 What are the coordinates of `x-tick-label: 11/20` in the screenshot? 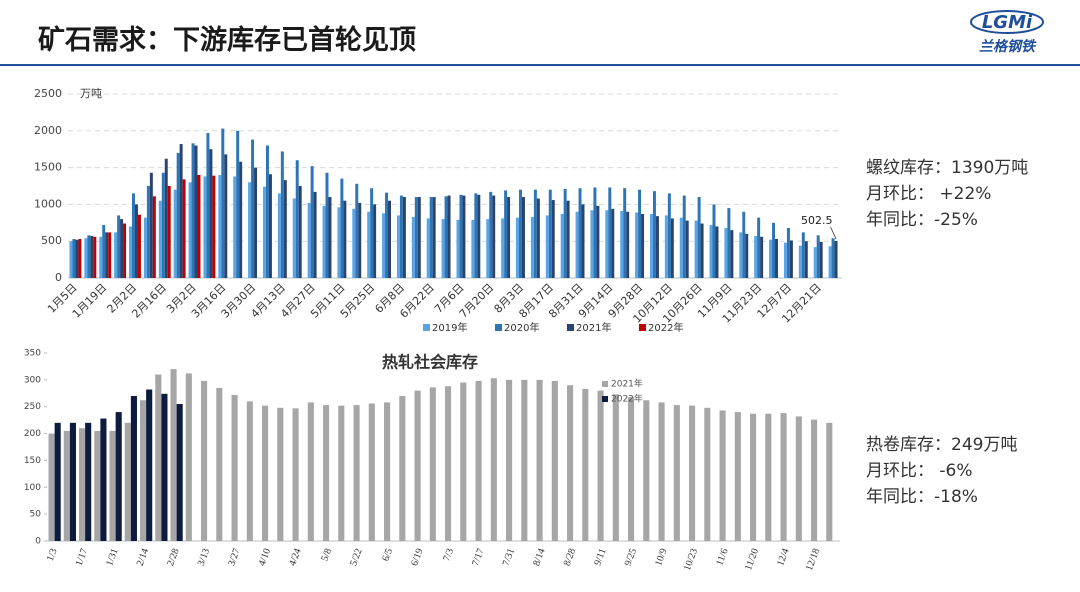 It's located at (752, 559).